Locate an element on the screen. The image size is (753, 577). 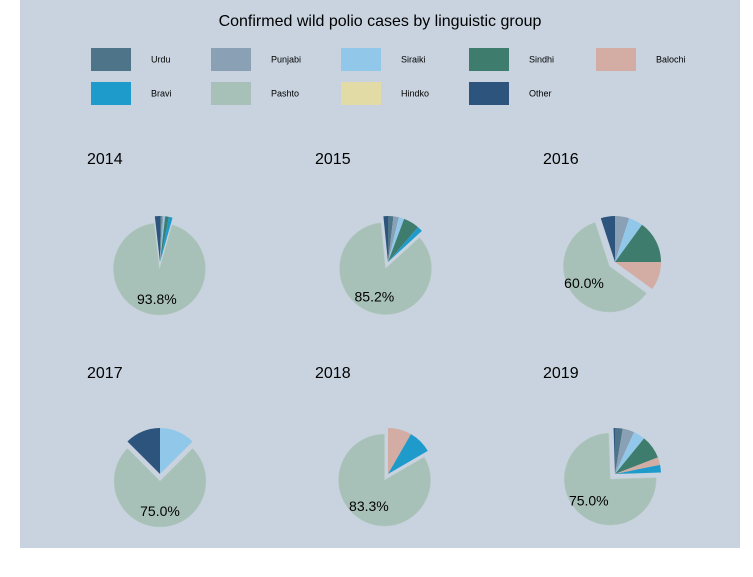
pie-title: 2016 is located at coordinates (561, 159).